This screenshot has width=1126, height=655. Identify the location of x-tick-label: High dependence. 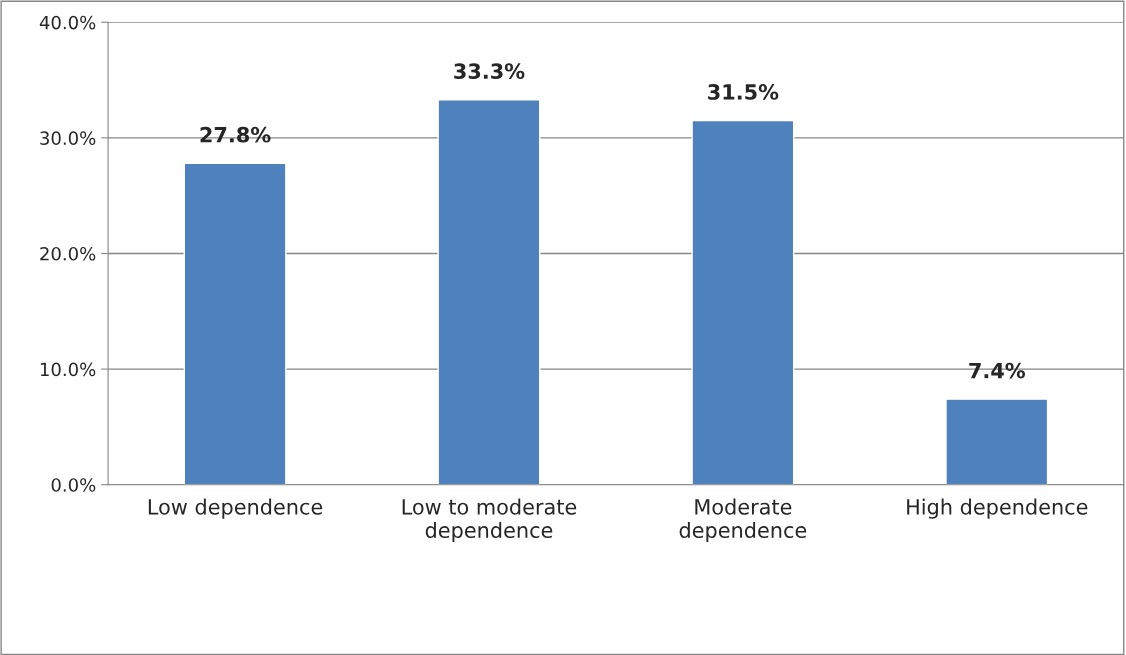
(997, 508).